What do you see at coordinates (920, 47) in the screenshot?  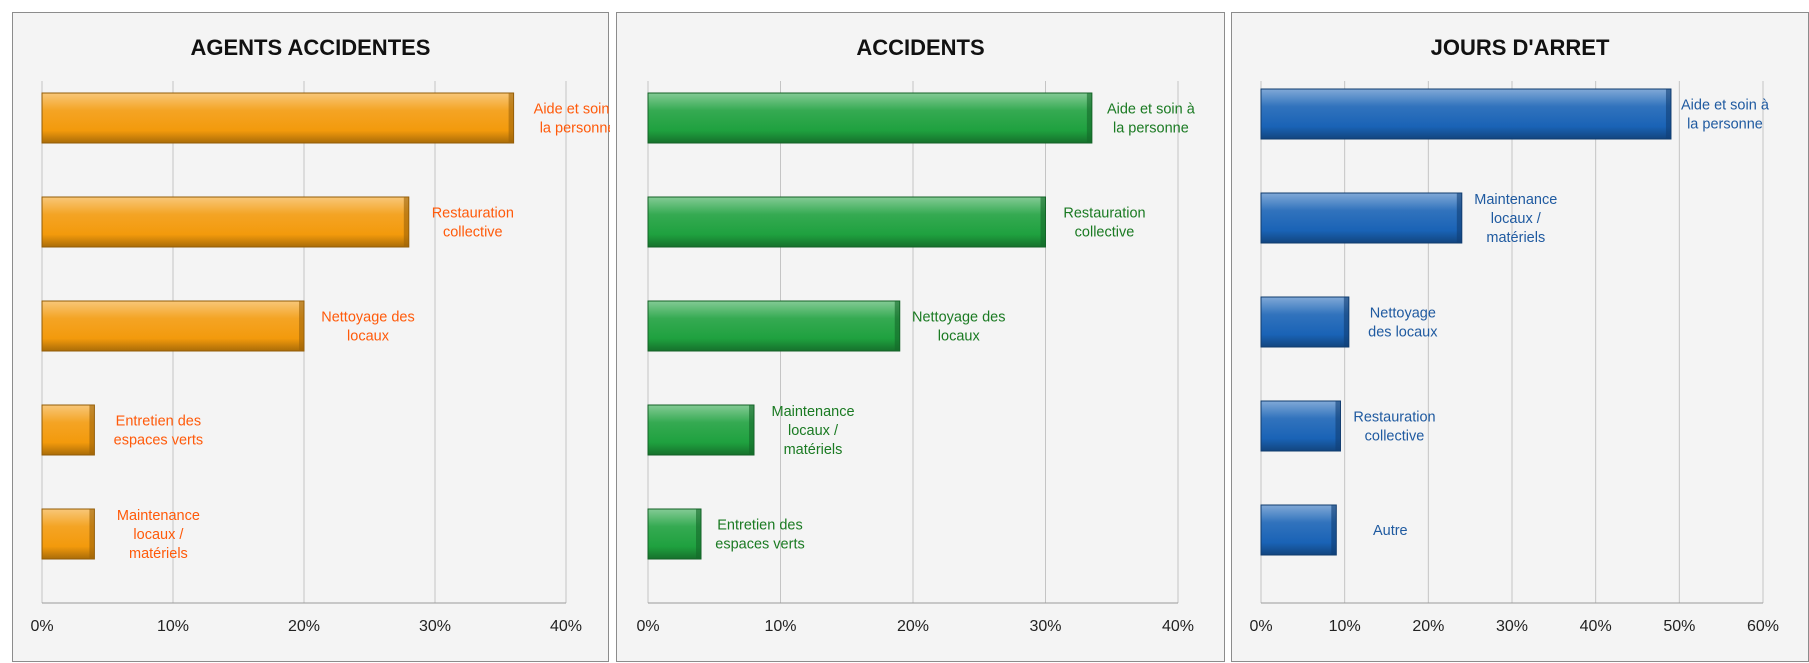 I see `chart-title: ACCIDENTS` at bounding box center [920, 47].